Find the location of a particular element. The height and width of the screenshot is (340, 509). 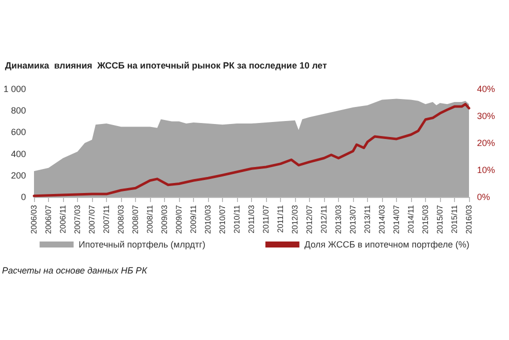

y2-tick-label: 30% is located at coordinates (486, 116).